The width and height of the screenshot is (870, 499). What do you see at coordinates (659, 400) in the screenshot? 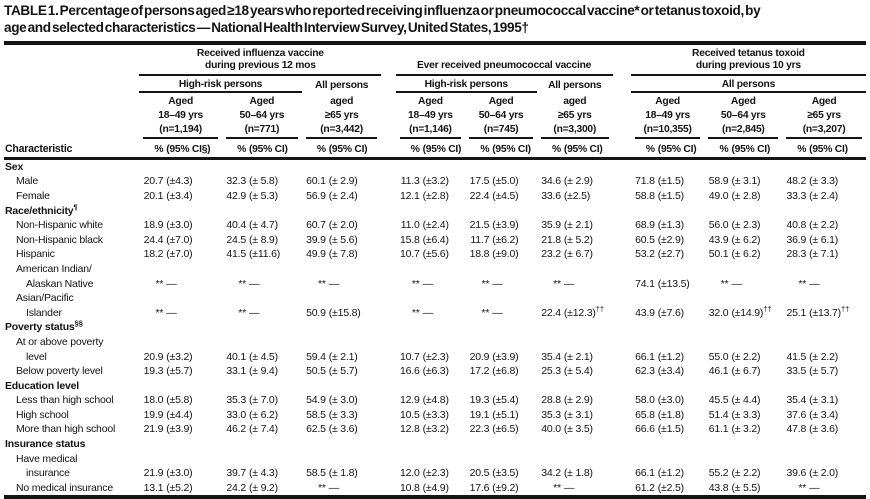
I see `value-cell: 58.0 (±3.0)` at bounding box center [659, 400].